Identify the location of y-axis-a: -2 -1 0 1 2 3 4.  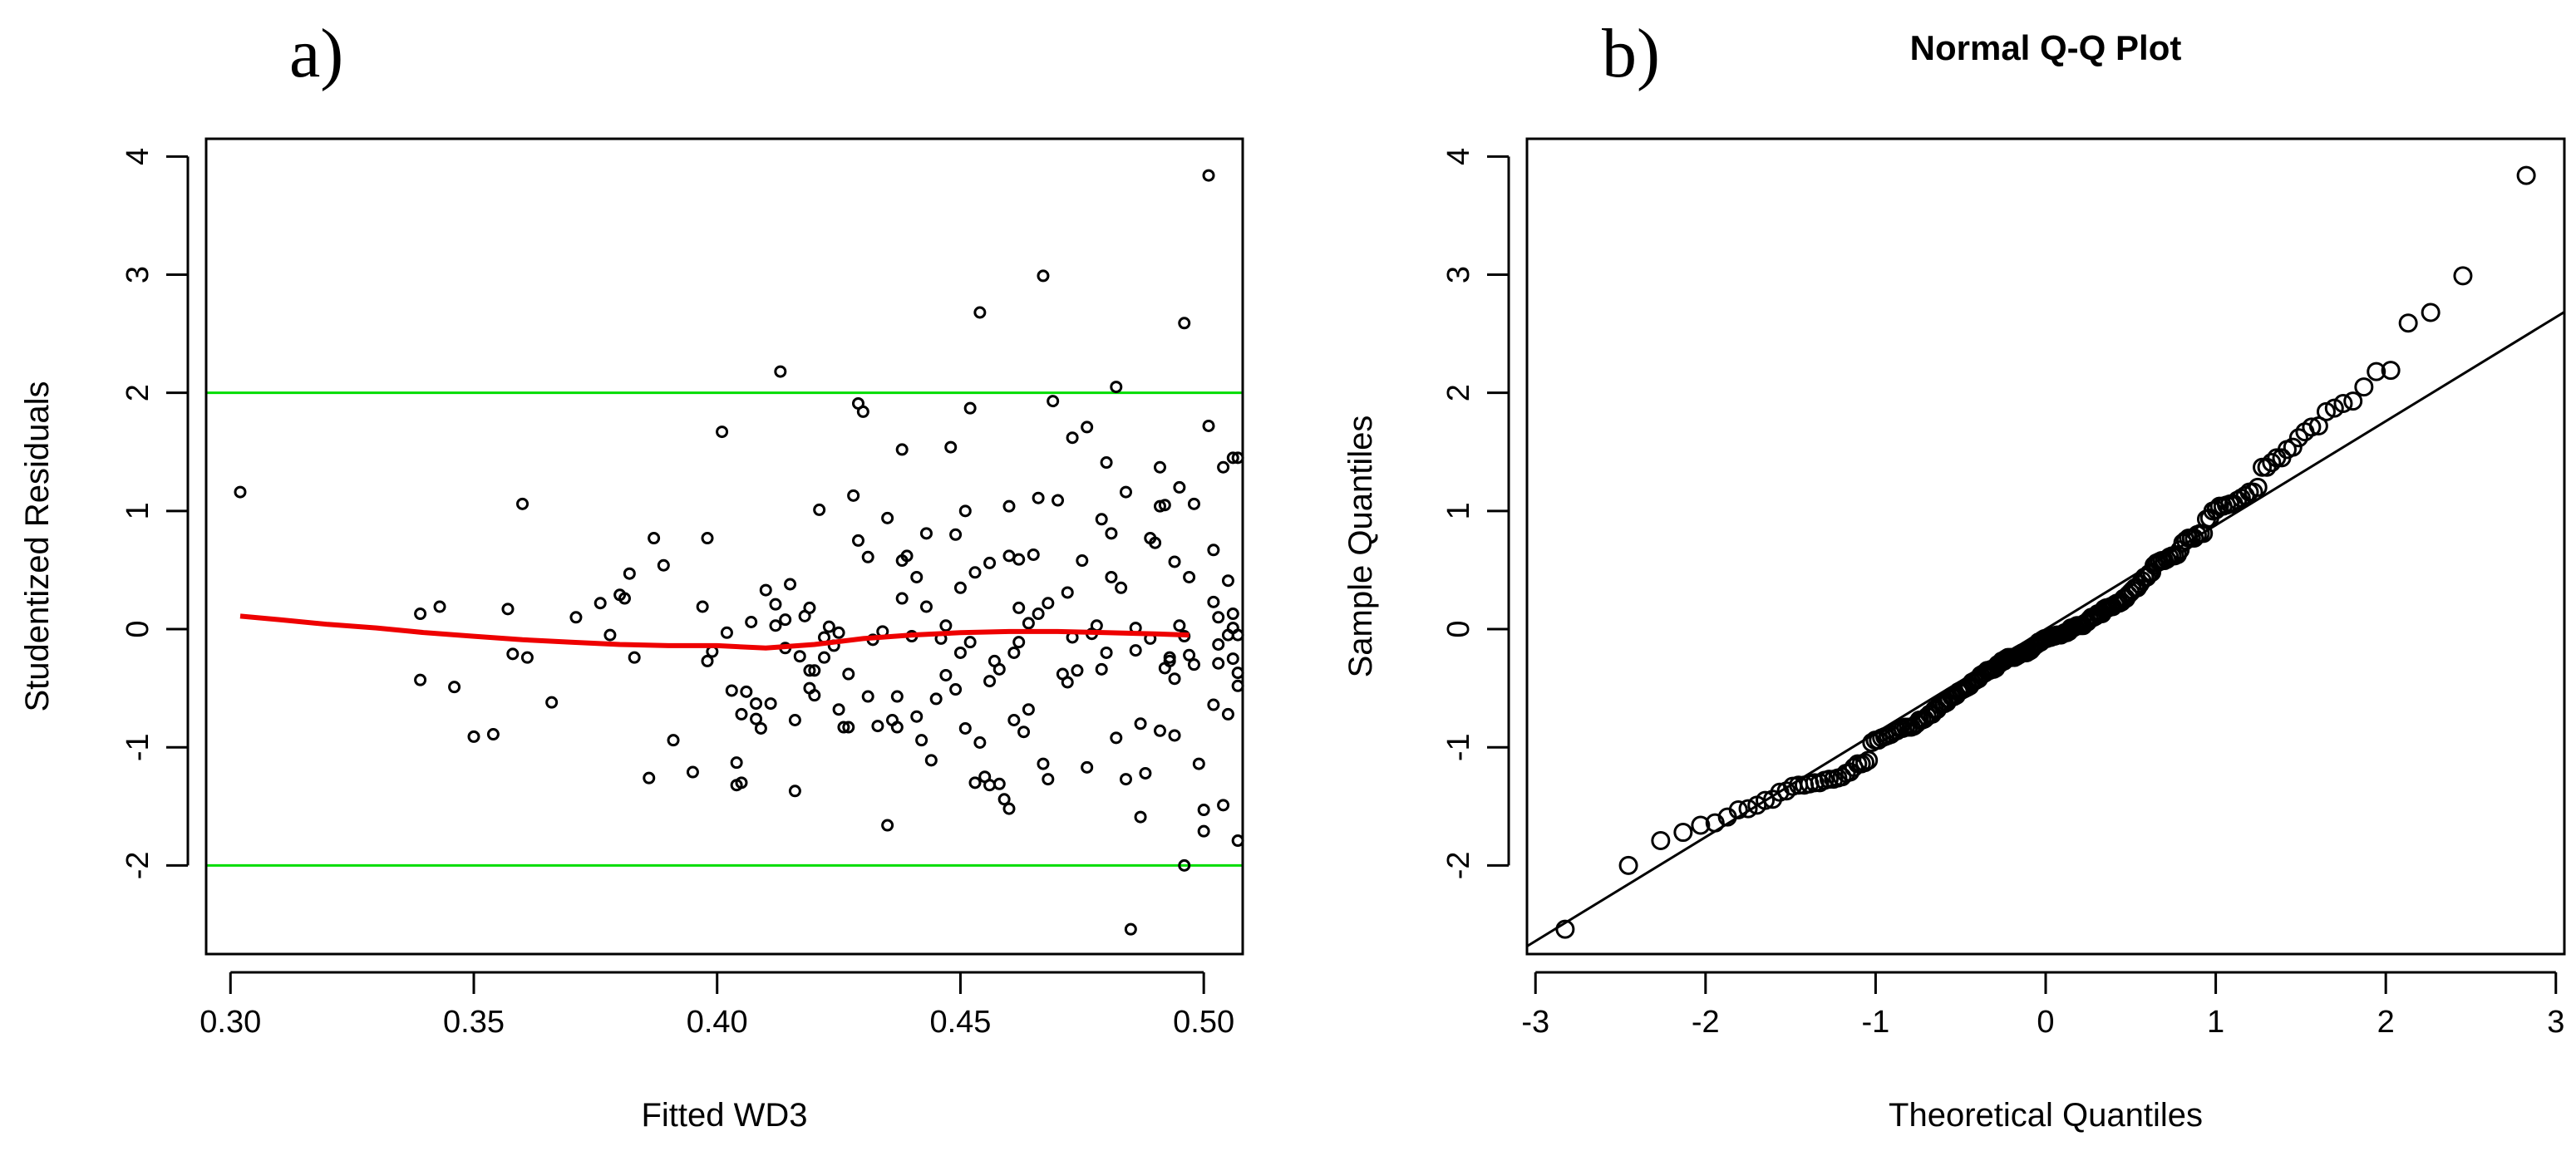
(155, 513).